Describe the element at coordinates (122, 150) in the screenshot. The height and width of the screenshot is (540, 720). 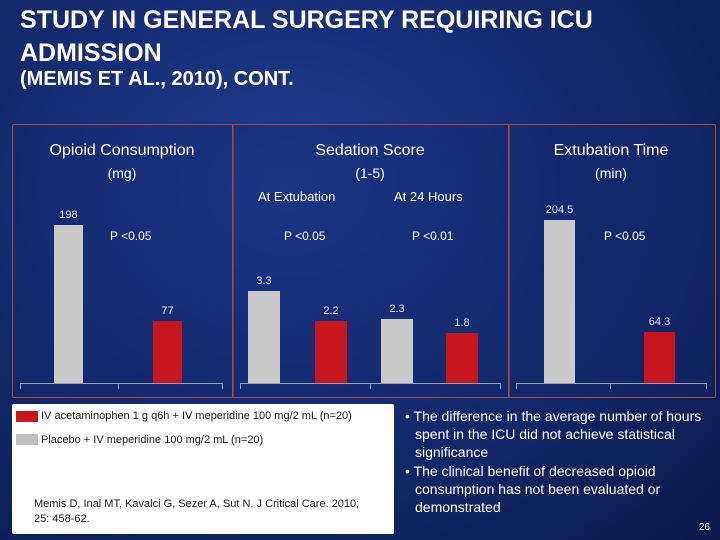
I see `chart-title-opioid: Opioid Consumption` at that location.